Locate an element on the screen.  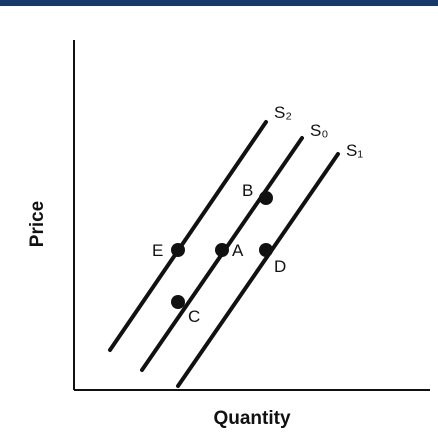
point-a is located at coordinates (222, 250).